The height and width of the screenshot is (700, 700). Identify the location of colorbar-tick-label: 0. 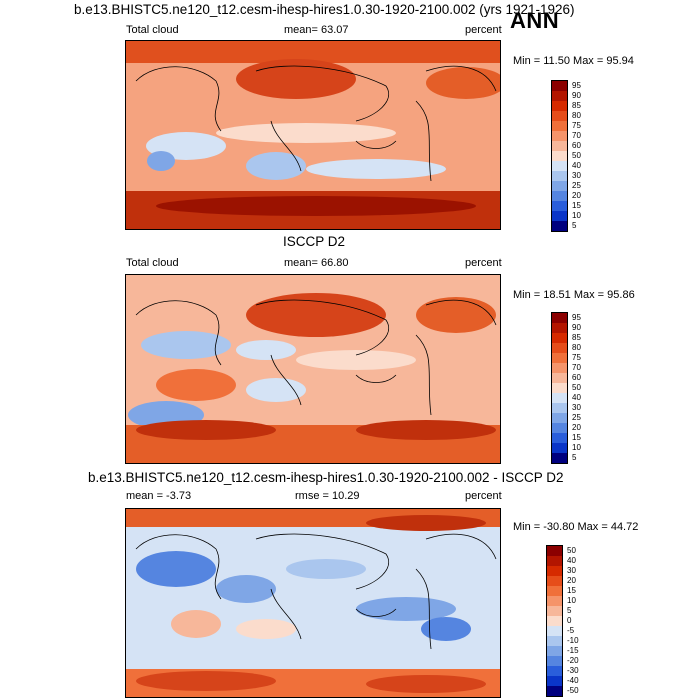
(569, 620).